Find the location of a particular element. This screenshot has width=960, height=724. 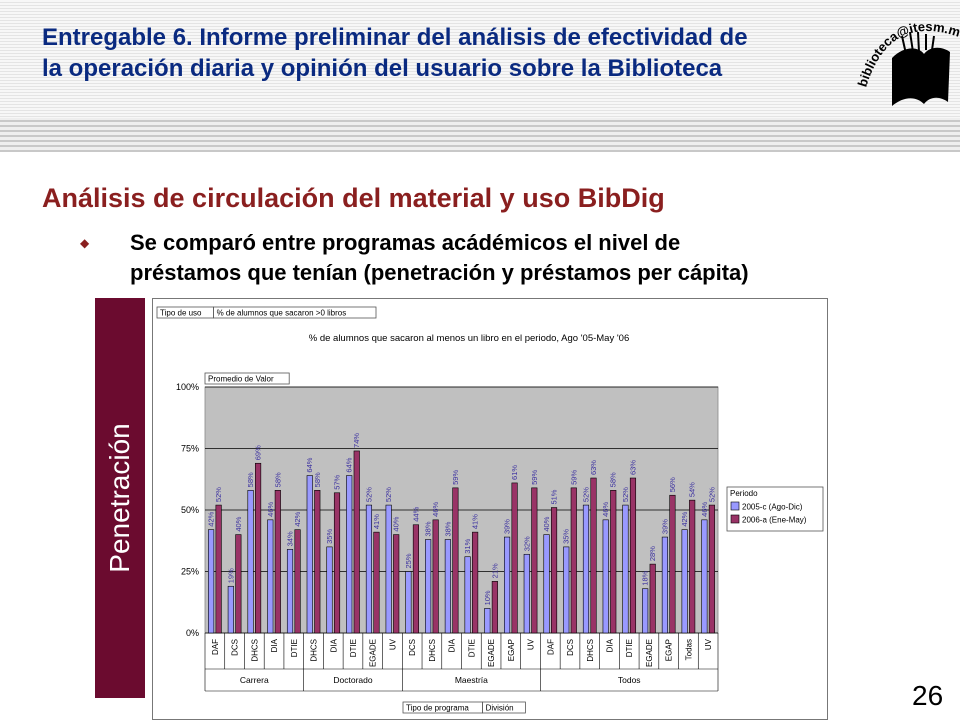

data-label: 44% is located at coordinates (415, 513).